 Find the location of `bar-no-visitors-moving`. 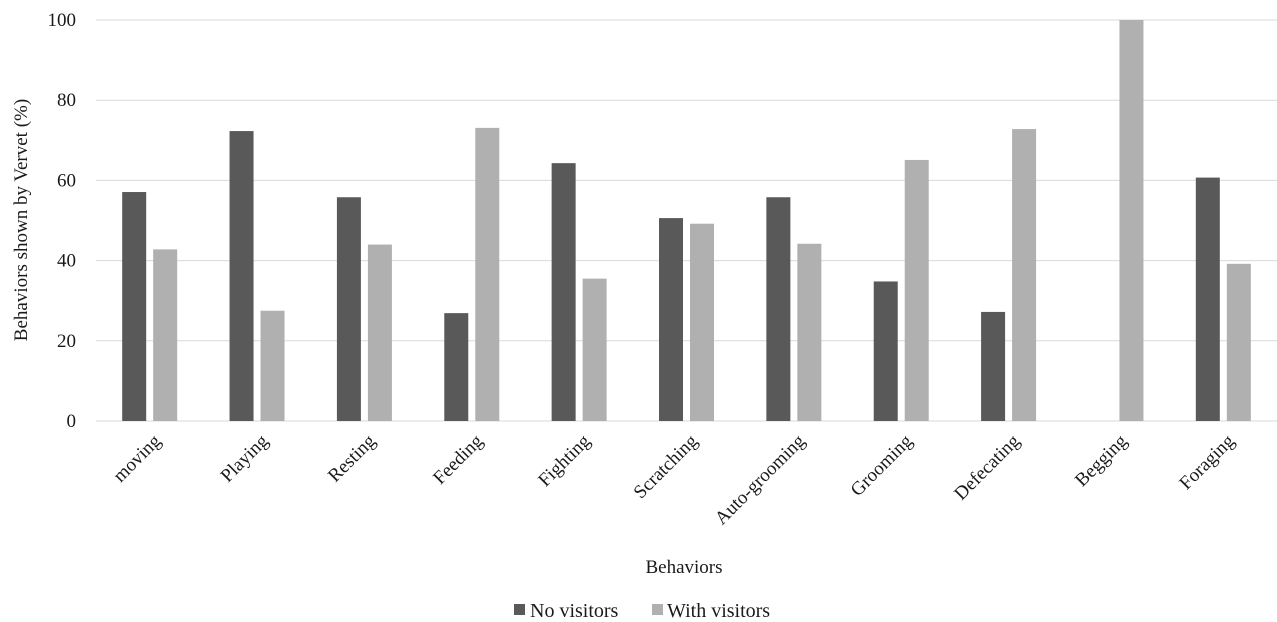

bar-no-visitors-moving is located at coordinates (134, 306).